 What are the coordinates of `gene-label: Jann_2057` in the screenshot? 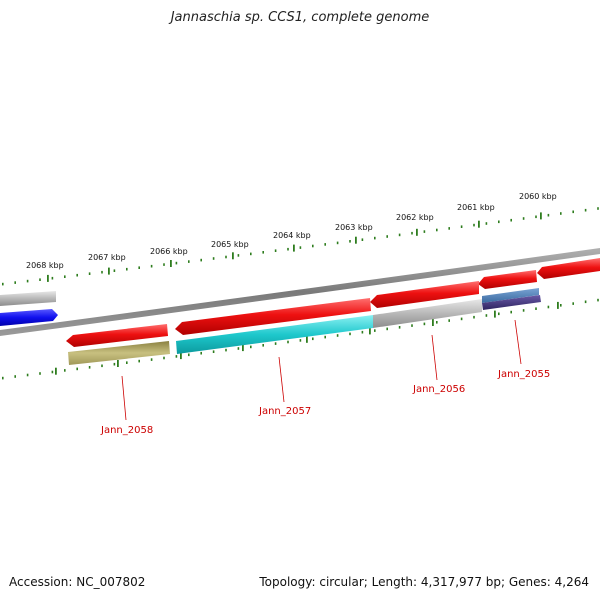 It's located at (284, 411).